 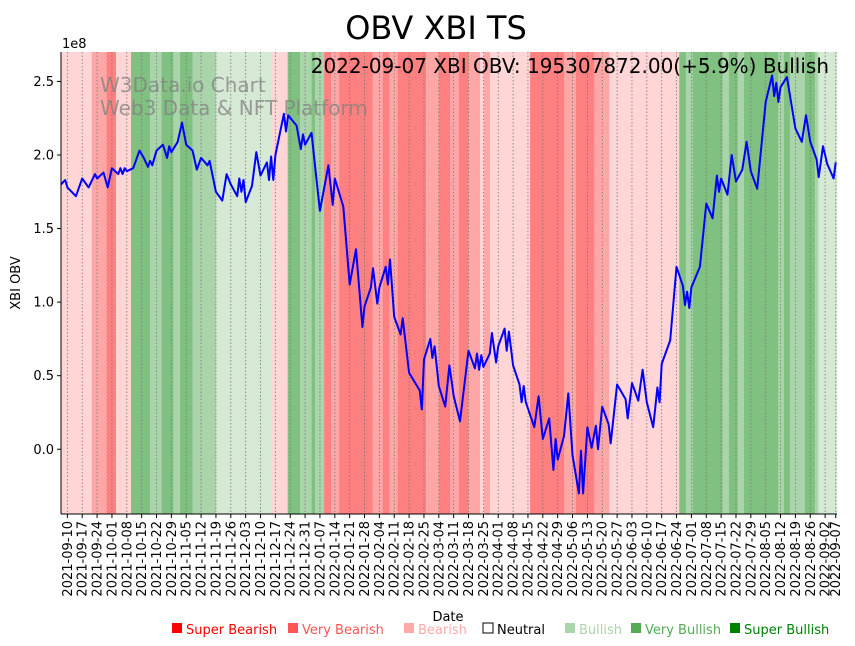 What do you see at coordinates (692, 559) in the screenshot?
I see `x-tick-label: 2022-07-01` at bounding box center [692, 559].